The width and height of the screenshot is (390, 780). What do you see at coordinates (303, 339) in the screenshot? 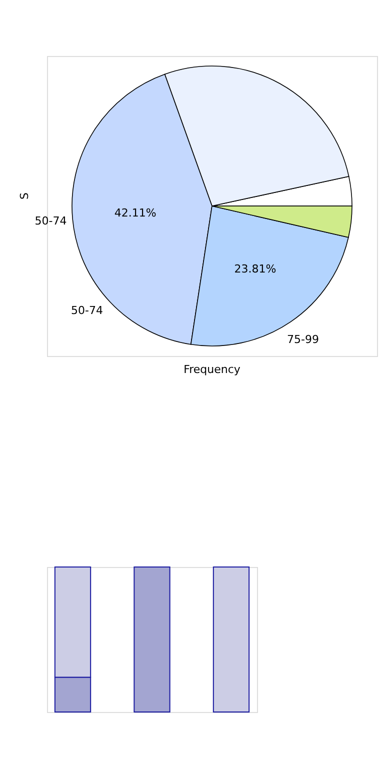
I see `slice-label: 75-99` at bounding box center [303, 339].